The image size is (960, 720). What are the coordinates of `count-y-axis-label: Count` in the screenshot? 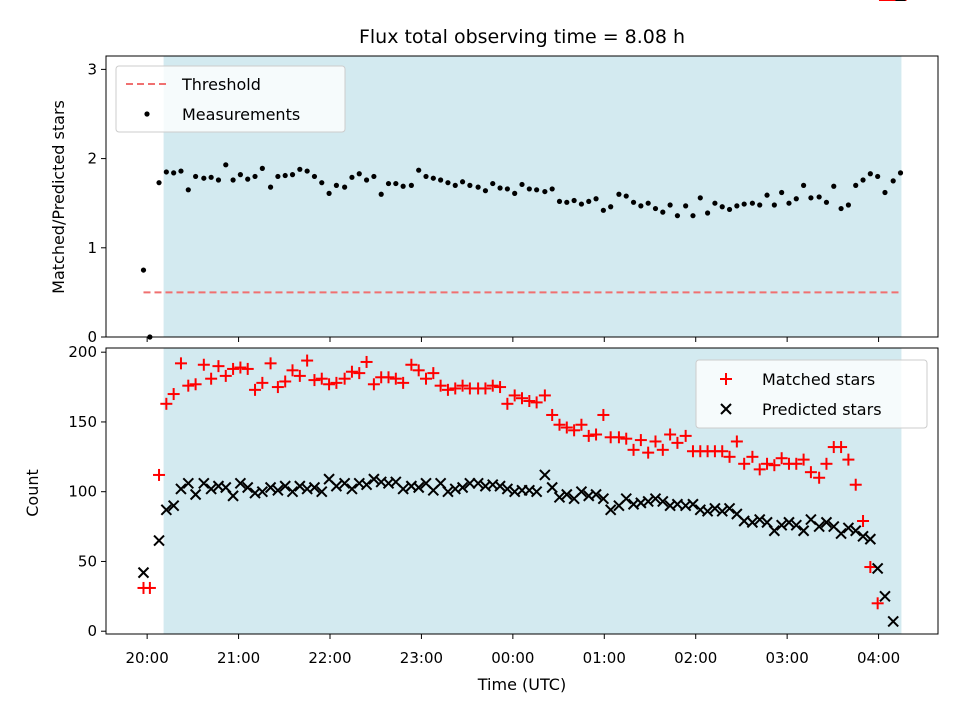 It's located at (32, 493).